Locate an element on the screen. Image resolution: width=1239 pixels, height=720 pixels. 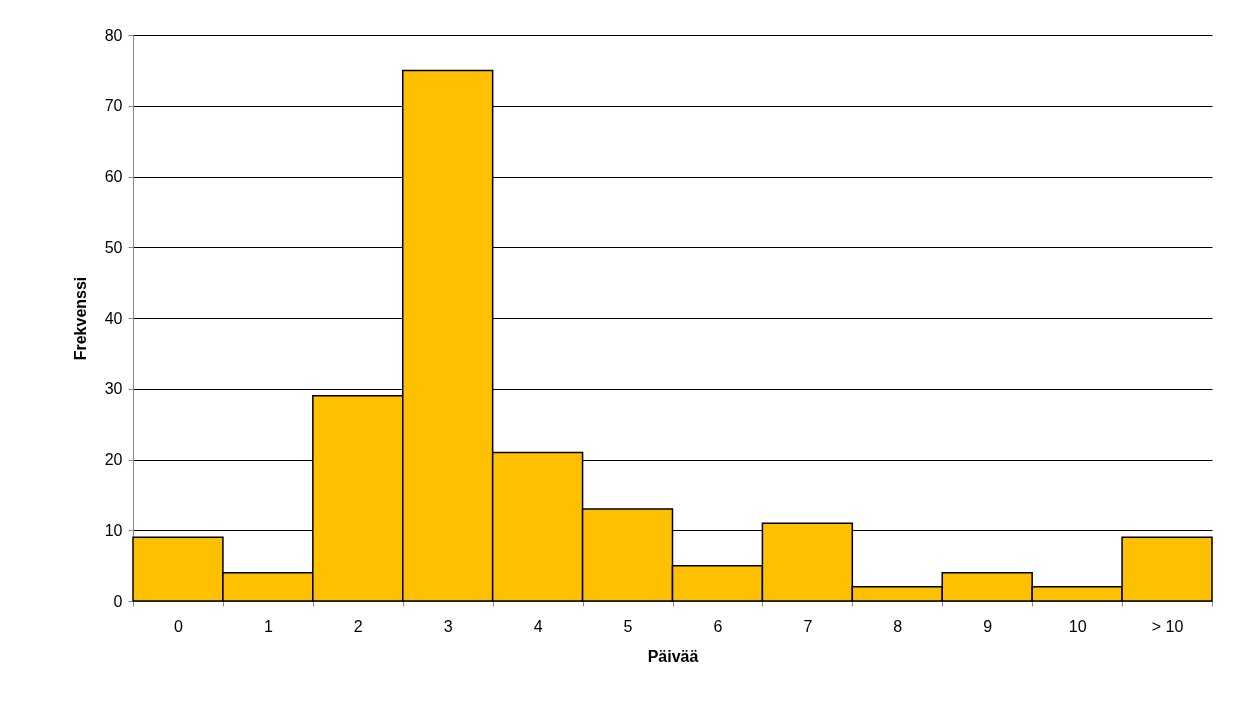
x-tick-label: 5 is located at coordinates (628, 626).